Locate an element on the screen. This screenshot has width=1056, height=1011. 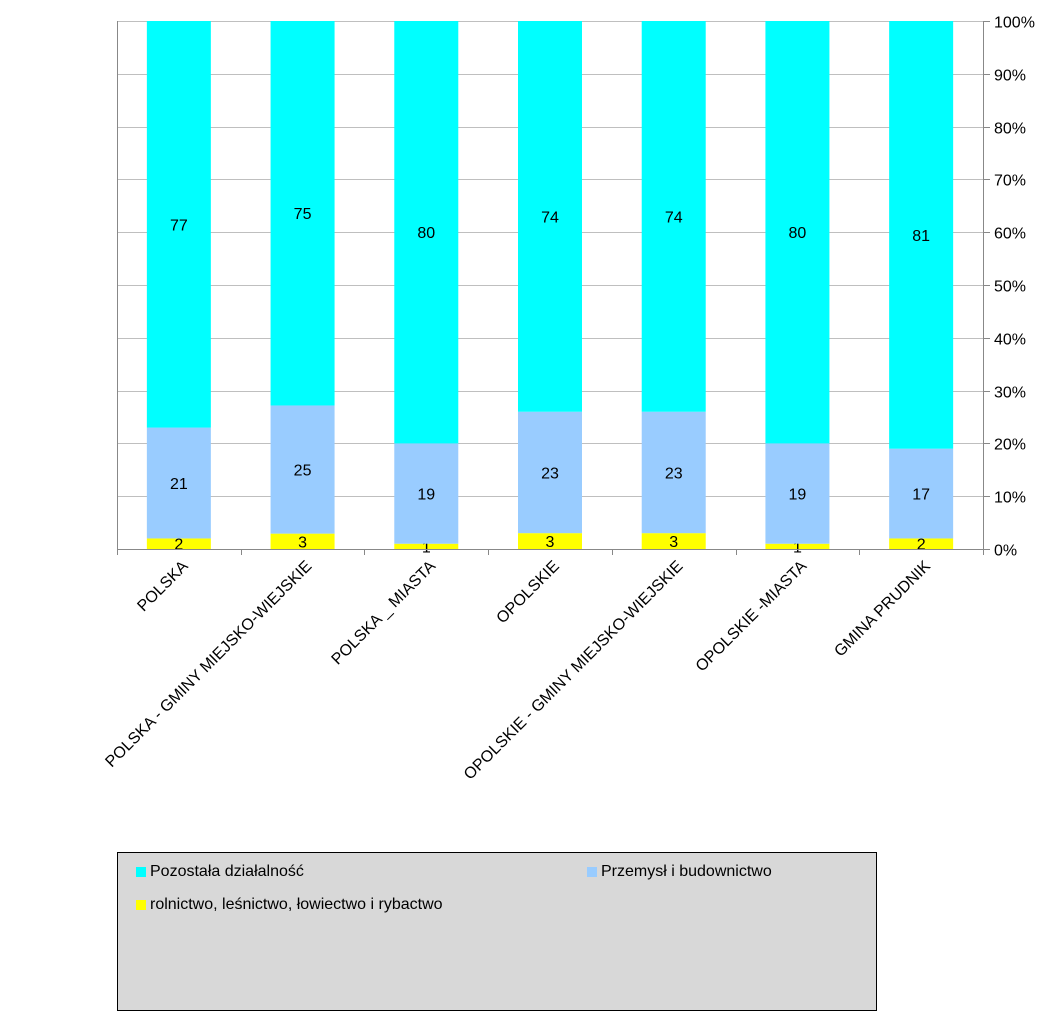
bar-segment-5-pozostaa is located at coordinates (797, 232).